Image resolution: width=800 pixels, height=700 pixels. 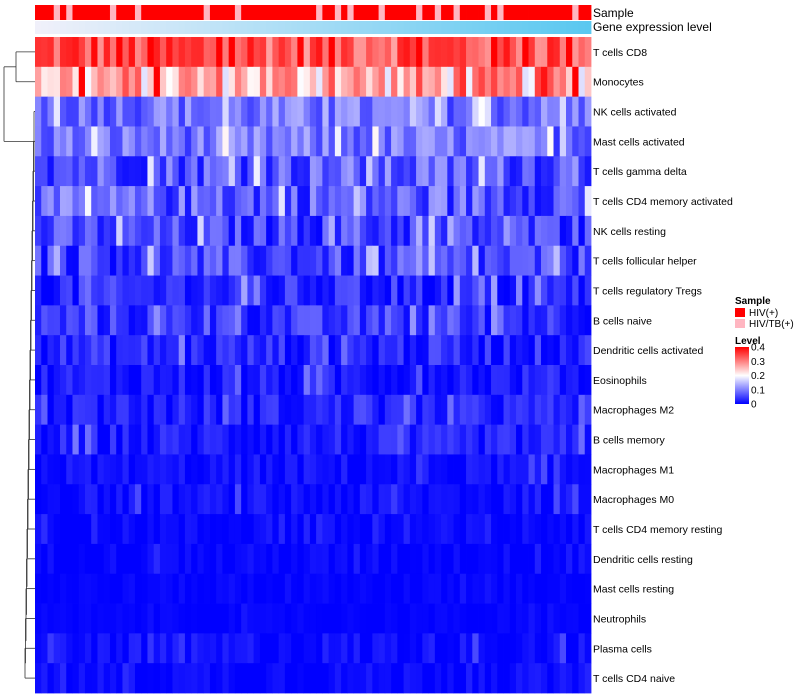 What do you see at coordinates (635, 113) in the screenshot?
I see `row-label: NK cells activated` at bounding box center [635, 113].